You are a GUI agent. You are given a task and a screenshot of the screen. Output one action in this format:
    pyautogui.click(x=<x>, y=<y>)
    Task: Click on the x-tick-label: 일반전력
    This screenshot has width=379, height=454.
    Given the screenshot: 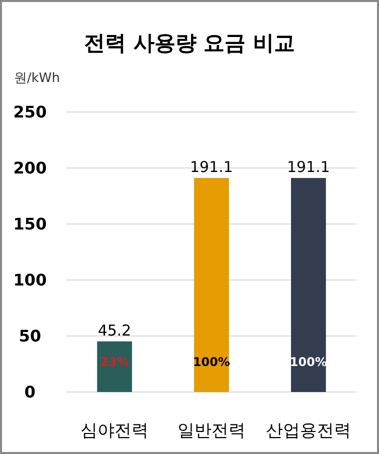 What is the action you would take?
    pyautogui.click(x=212, y=431)
    